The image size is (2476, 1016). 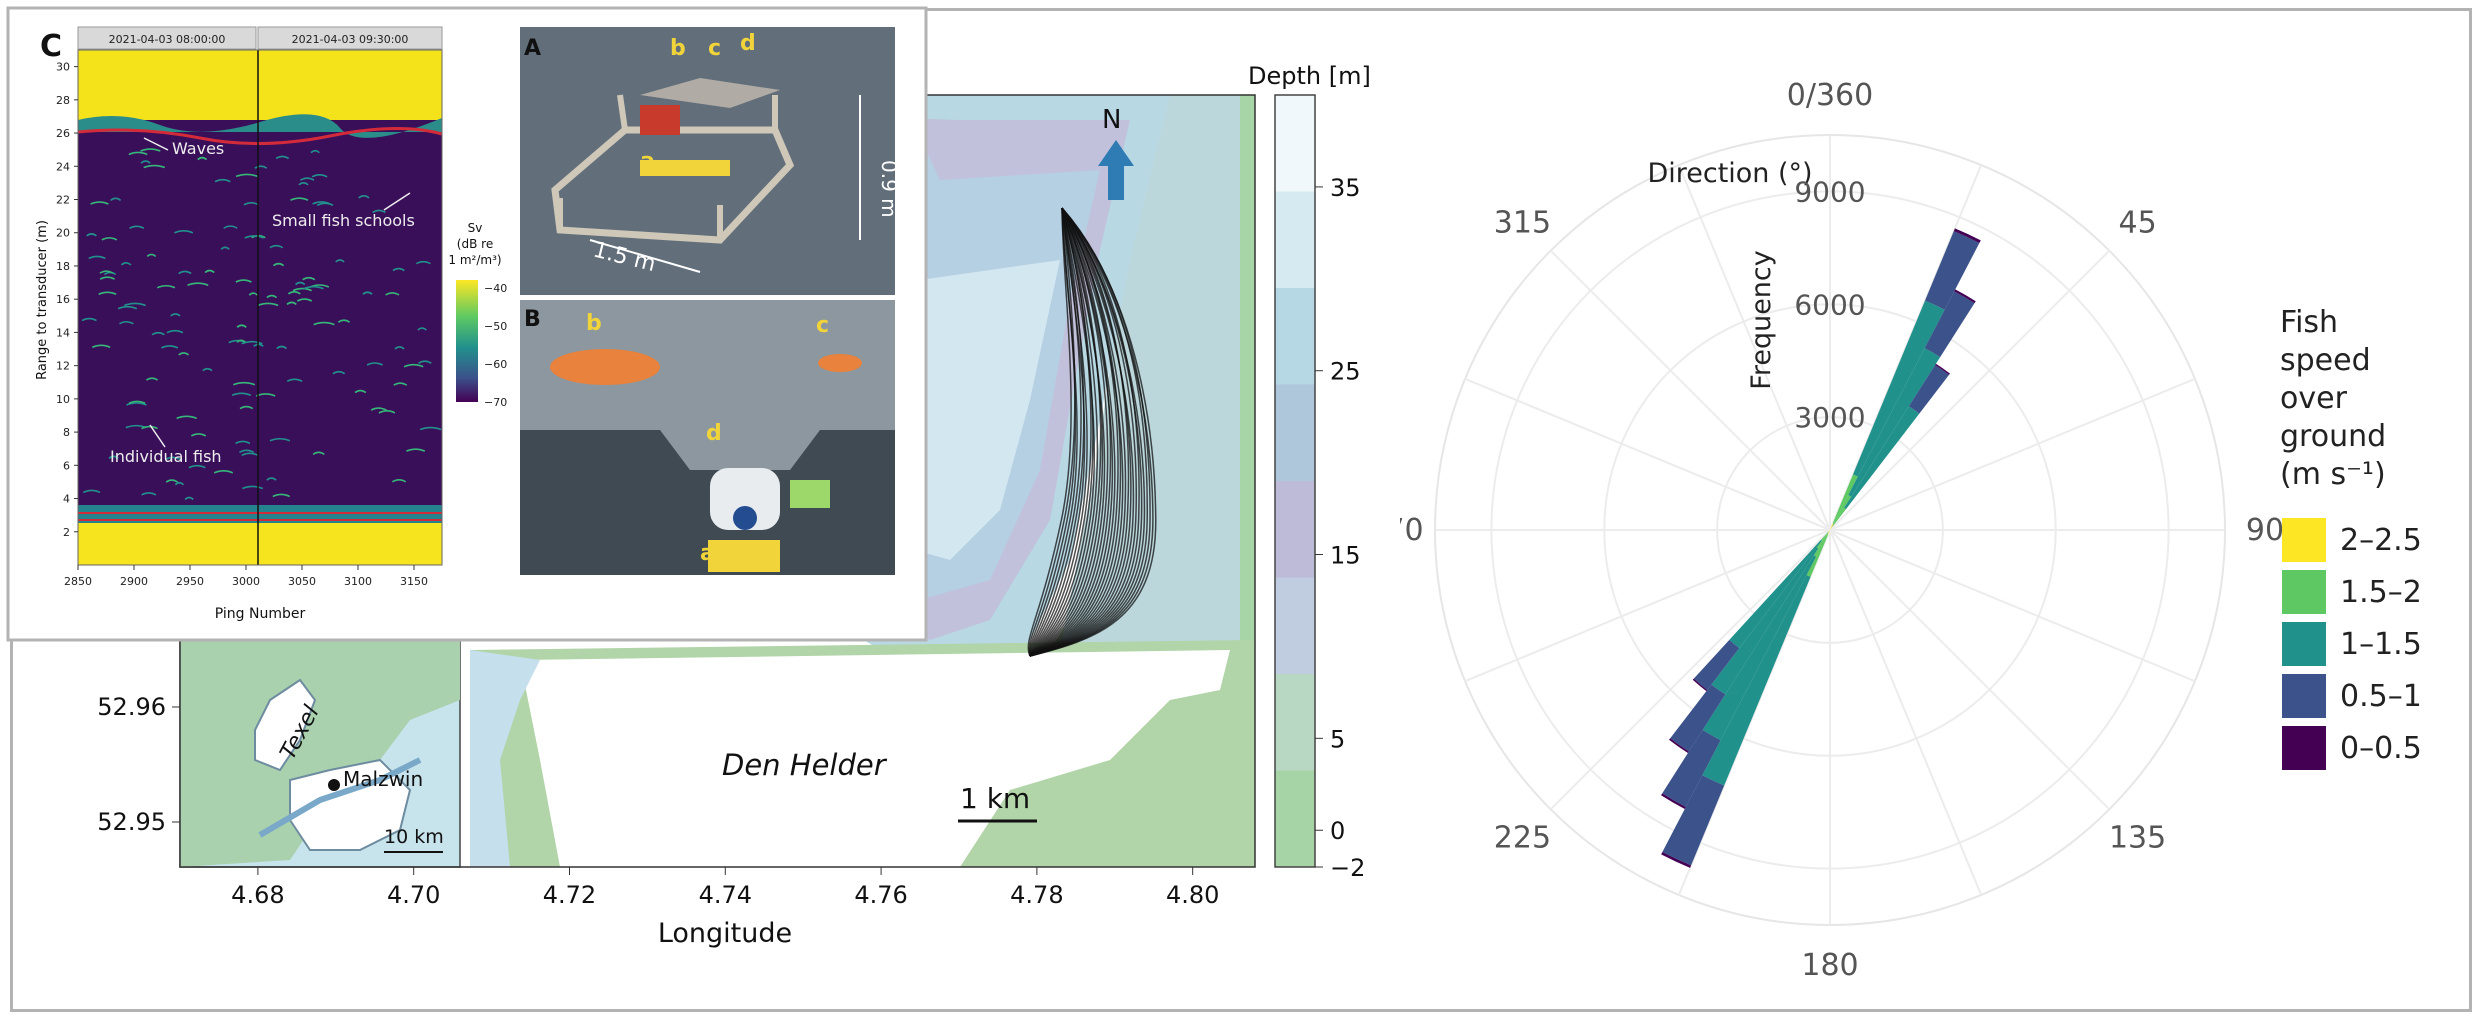 I want to click on echogram-x-tick: 2850, so click(x=78, y=581).